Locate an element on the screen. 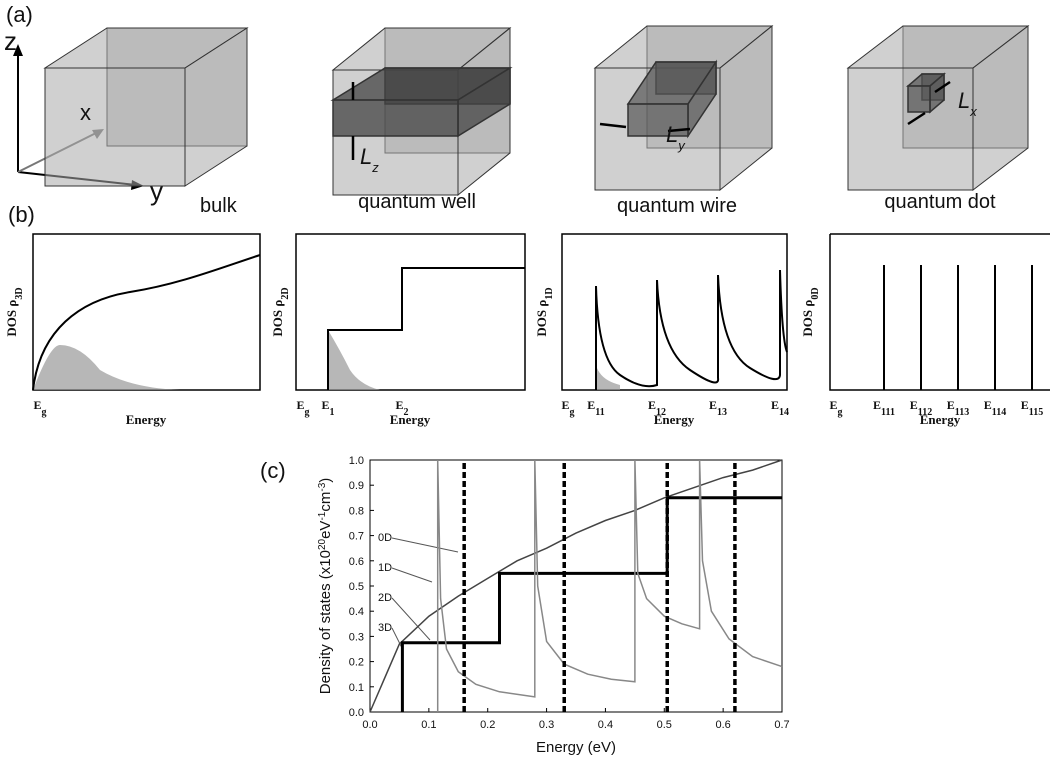  y-axis-label: DOS ρ2D is located at coordinates (280, 311).